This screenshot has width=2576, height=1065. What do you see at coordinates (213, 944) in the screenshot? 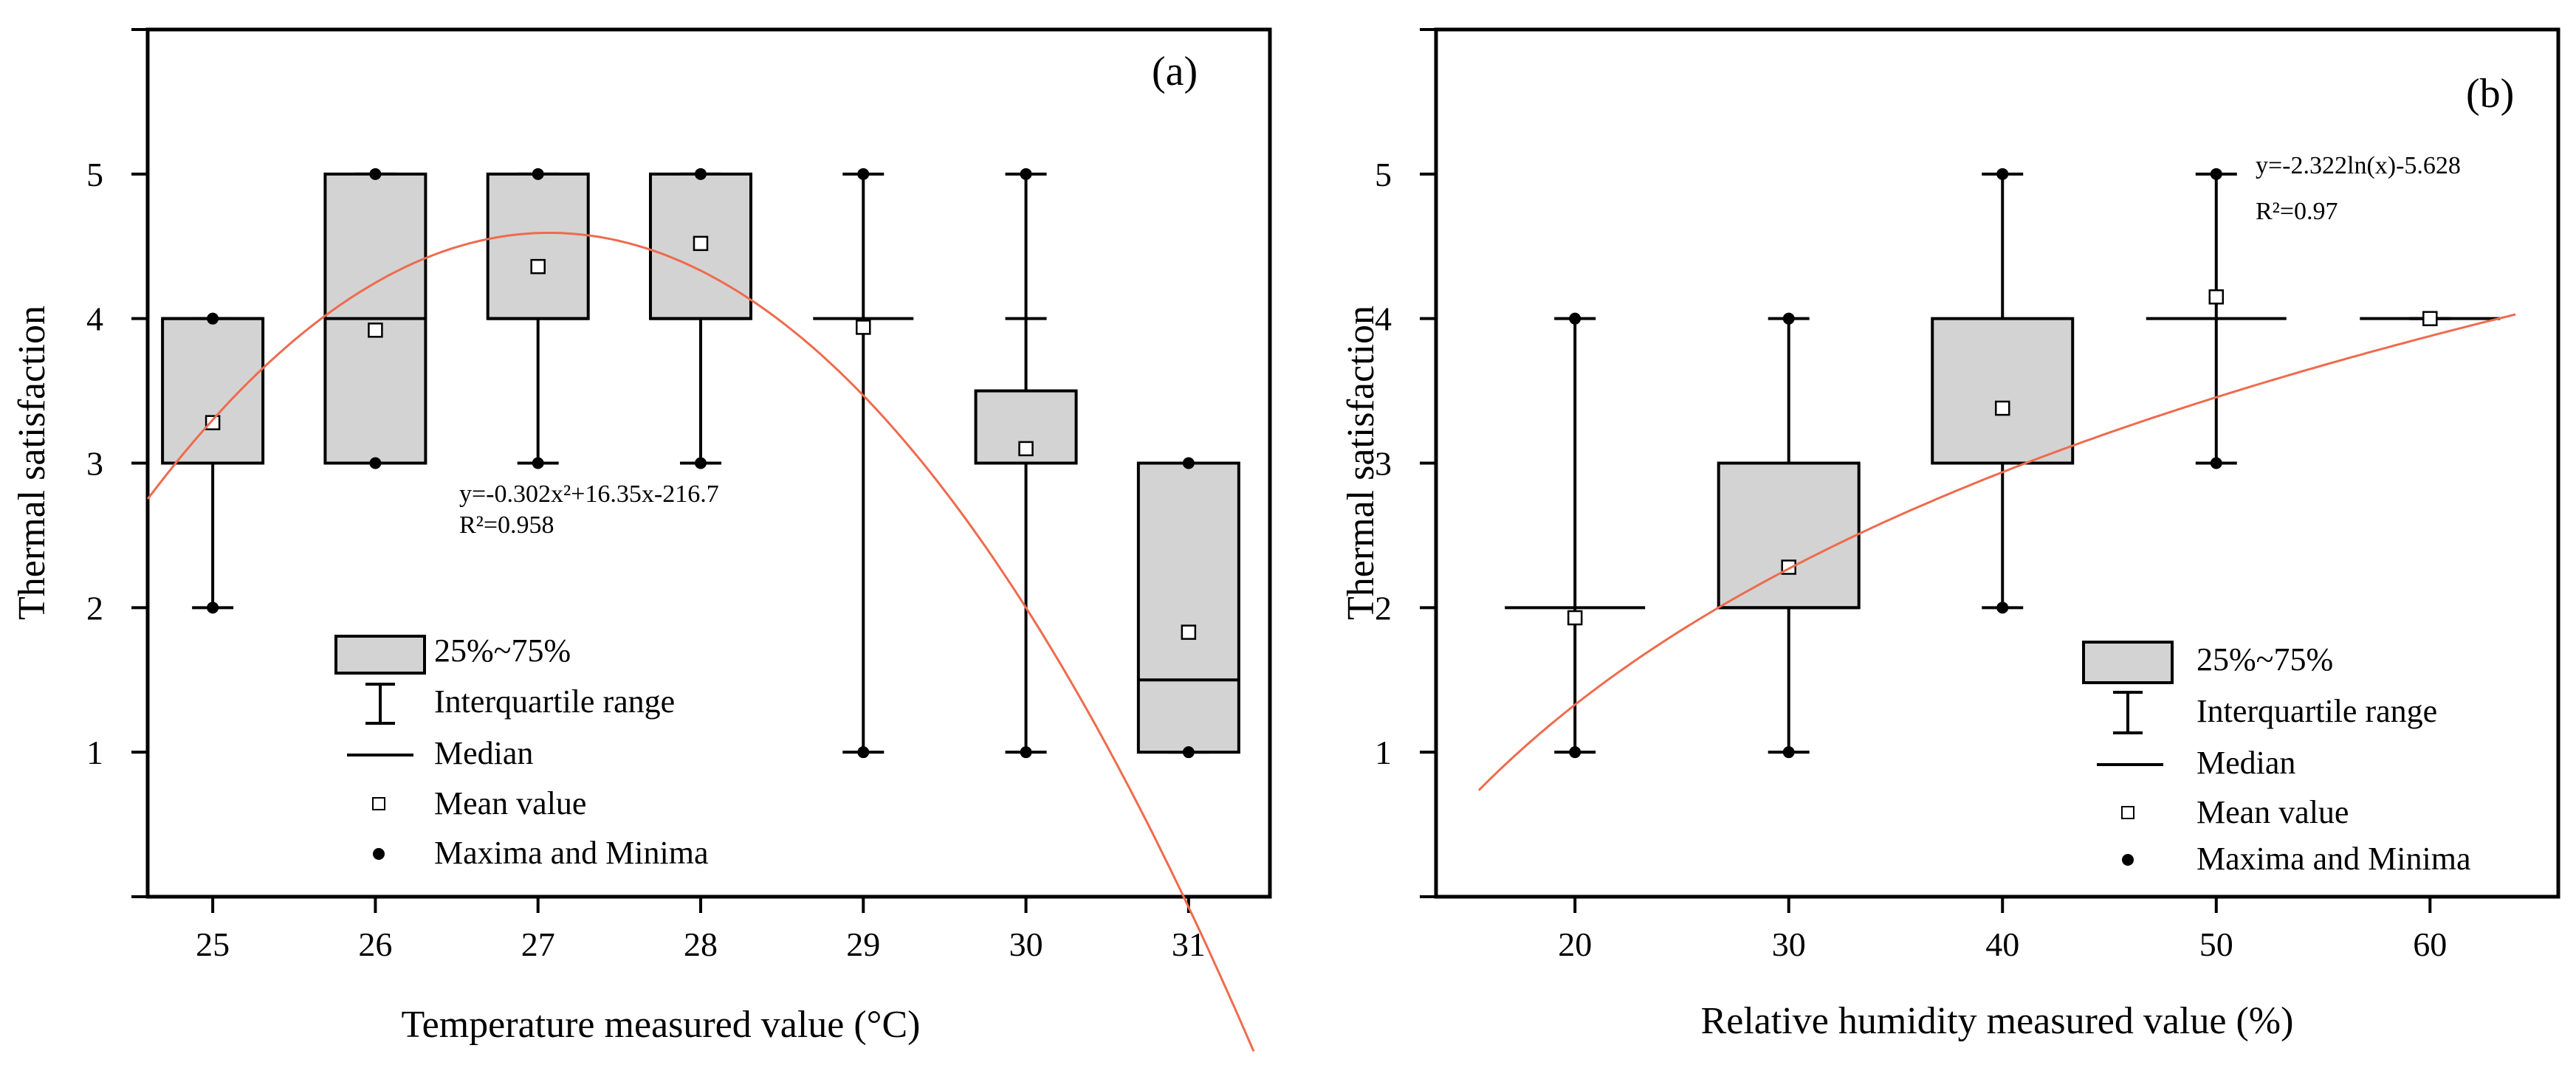
I see `x-tick-label: 25` at bounding box center [213, 944].